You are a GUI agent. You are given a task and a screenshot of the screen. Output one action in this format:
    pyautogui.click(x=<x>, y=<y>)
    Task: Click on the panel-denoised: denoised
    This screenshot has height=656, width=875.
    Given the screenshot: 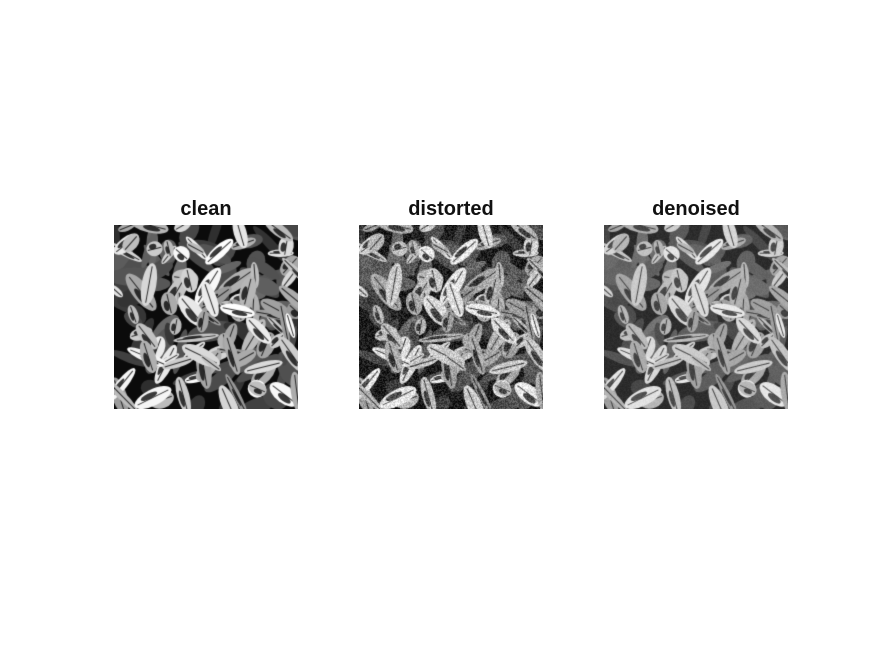 What is the action you would take?
    pyautogui.click(x=696, y=302)
    